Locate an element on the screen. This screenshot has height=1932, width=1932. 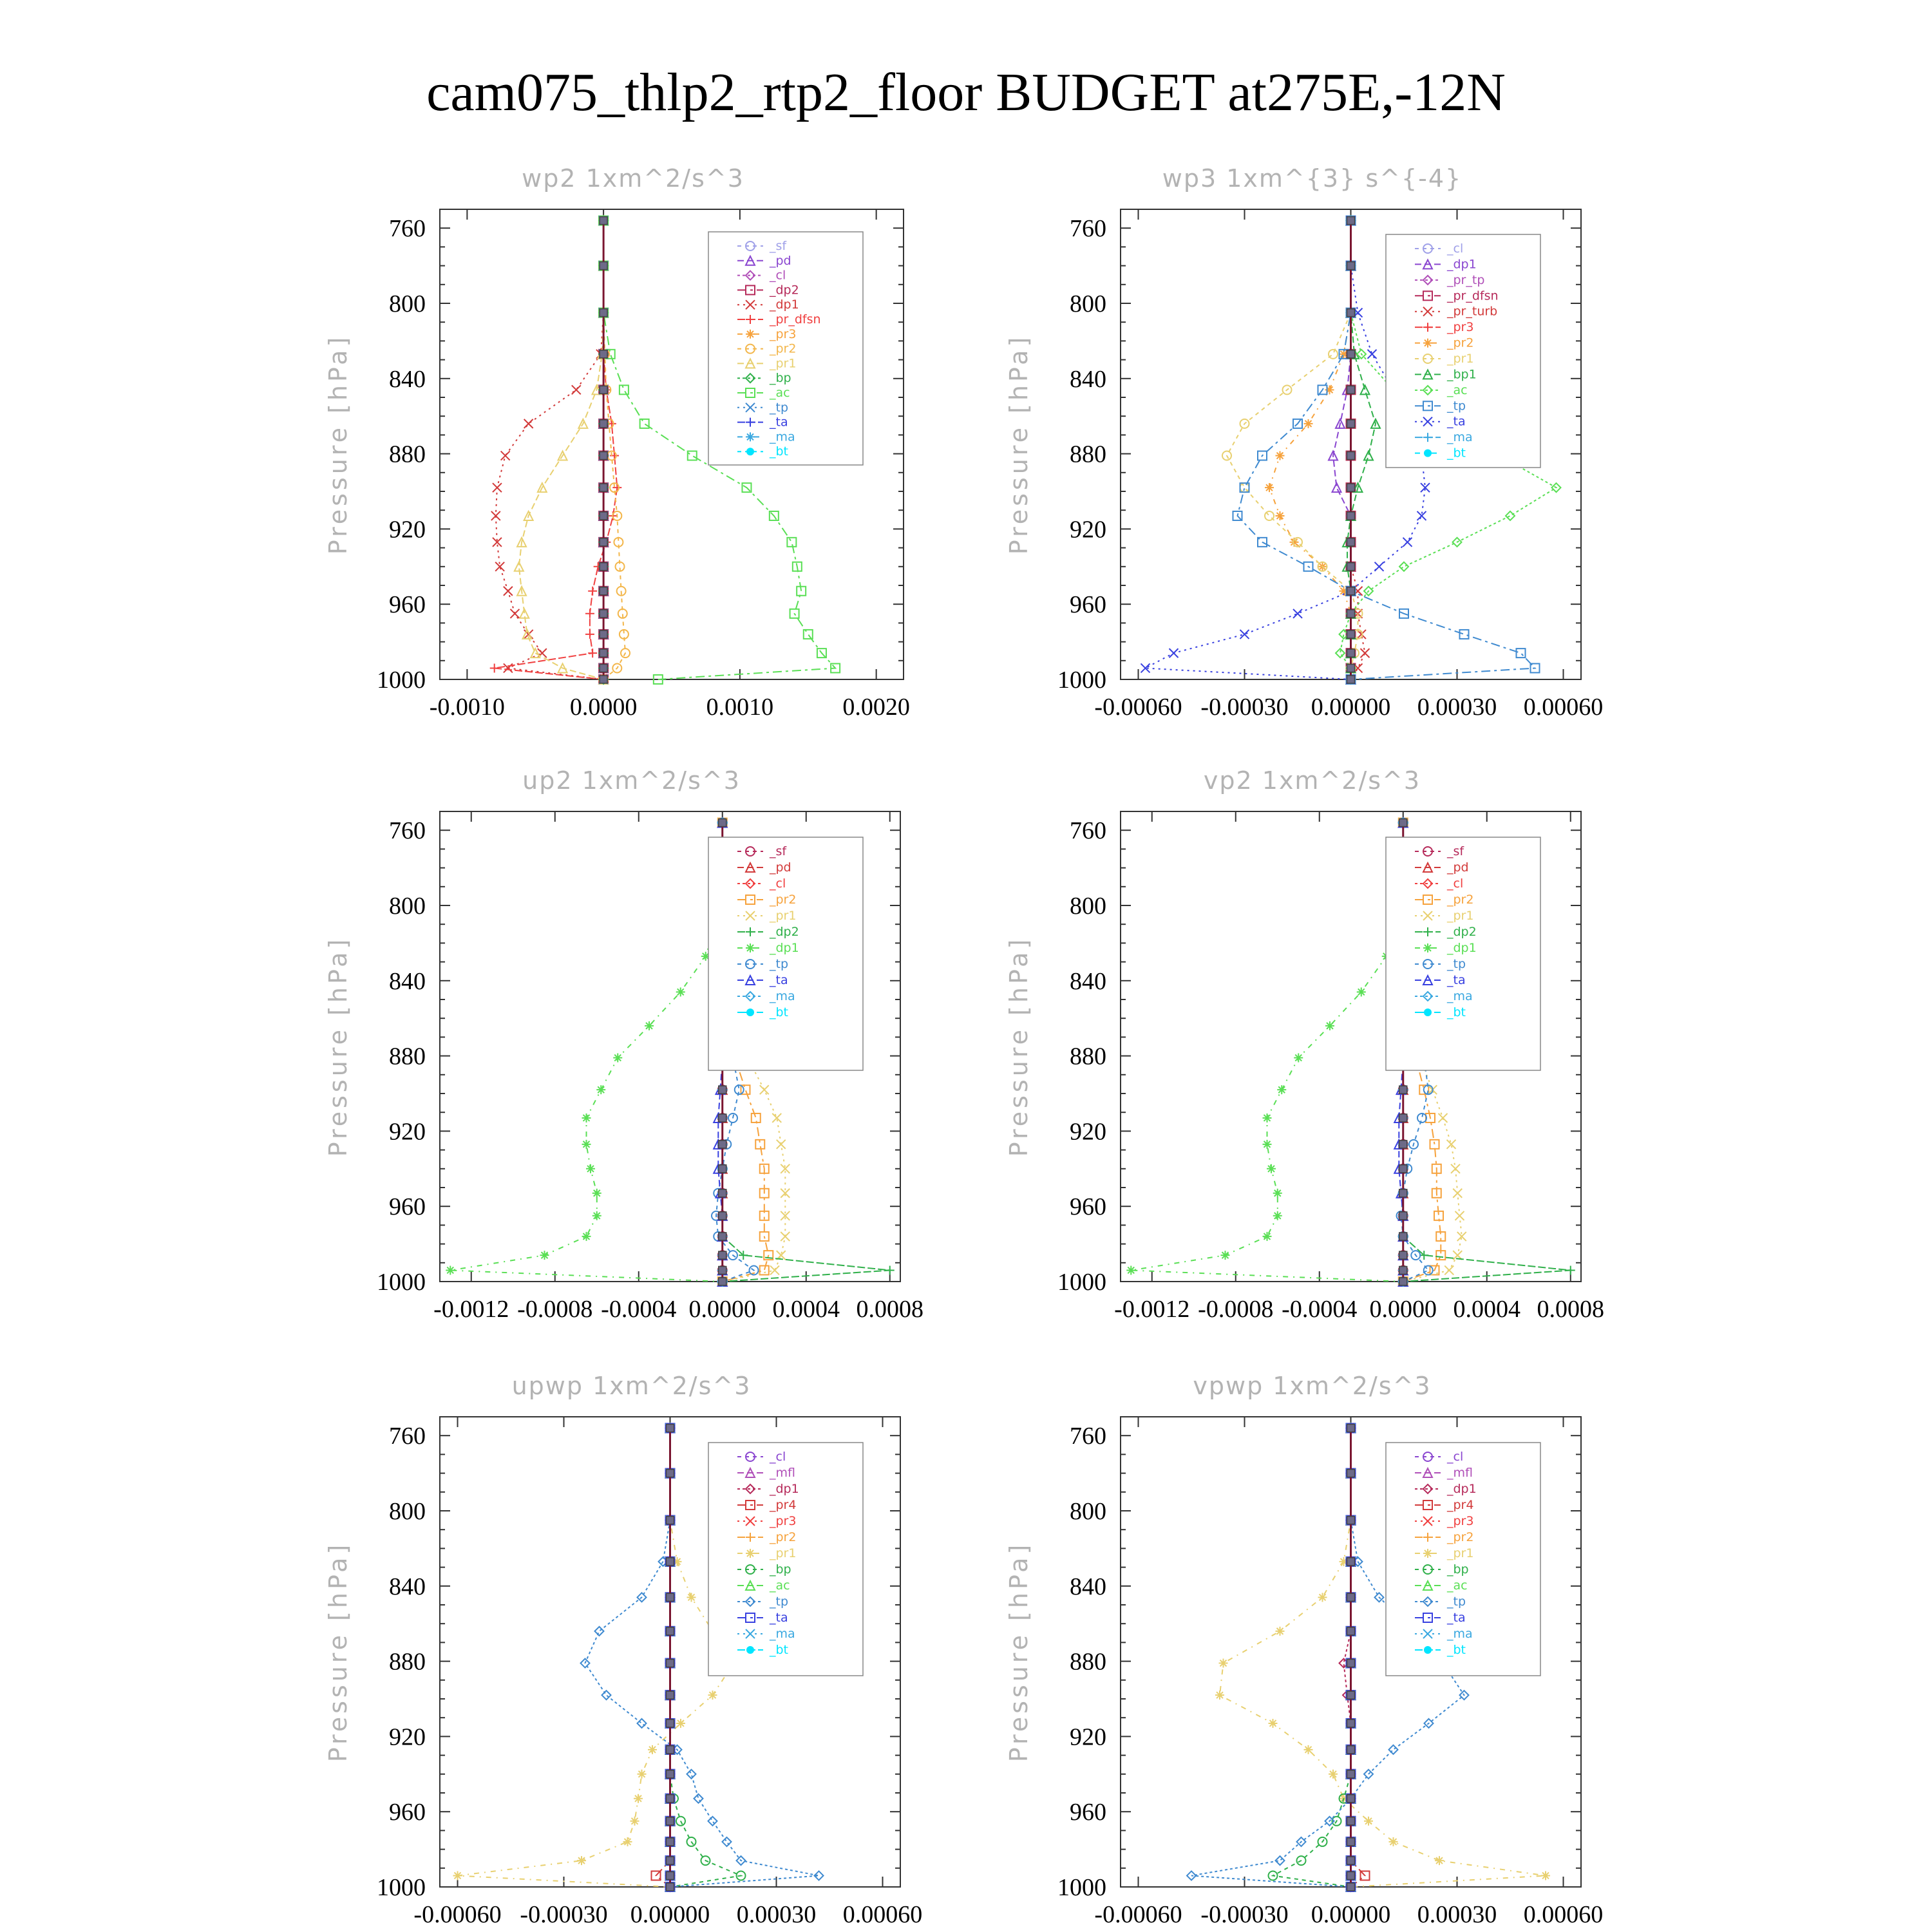
legend-box is located at coordinates (786, 1559).